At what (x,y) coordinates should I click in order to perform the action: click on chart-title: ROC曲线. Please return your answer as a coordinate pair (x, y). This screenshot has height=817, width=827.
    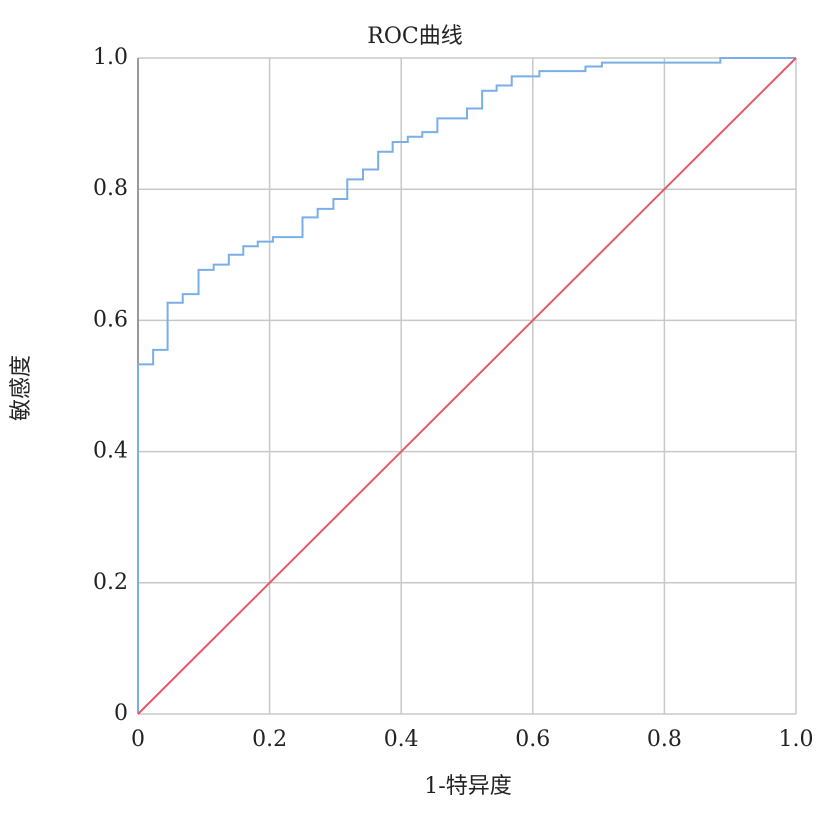
    Looking at the image, I should click on (414, 36).